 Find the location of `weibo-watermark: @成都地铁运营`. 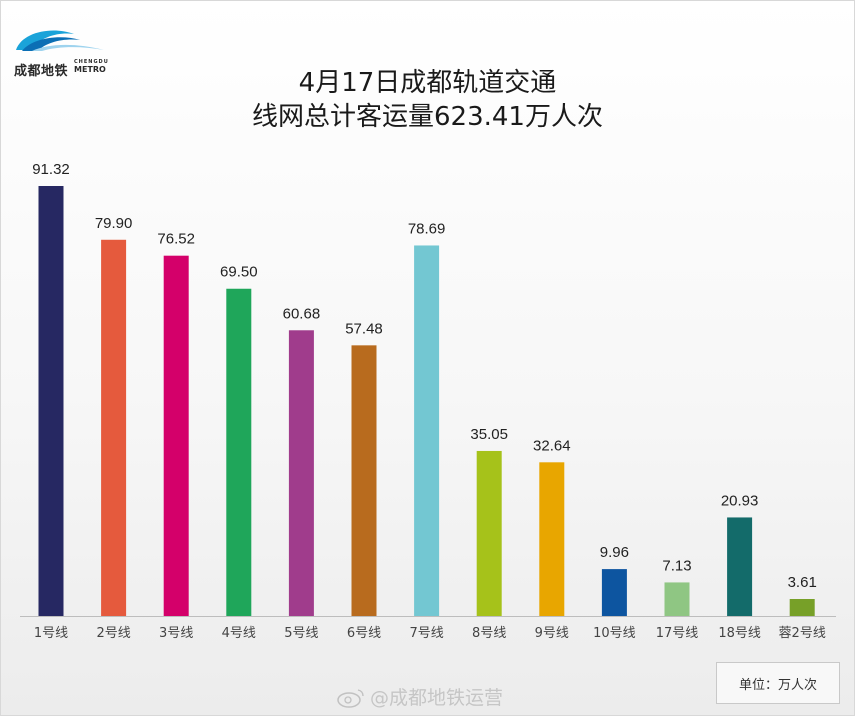

weibo-watermark: @成都地铁运营 is located at coordinates (419, 696).